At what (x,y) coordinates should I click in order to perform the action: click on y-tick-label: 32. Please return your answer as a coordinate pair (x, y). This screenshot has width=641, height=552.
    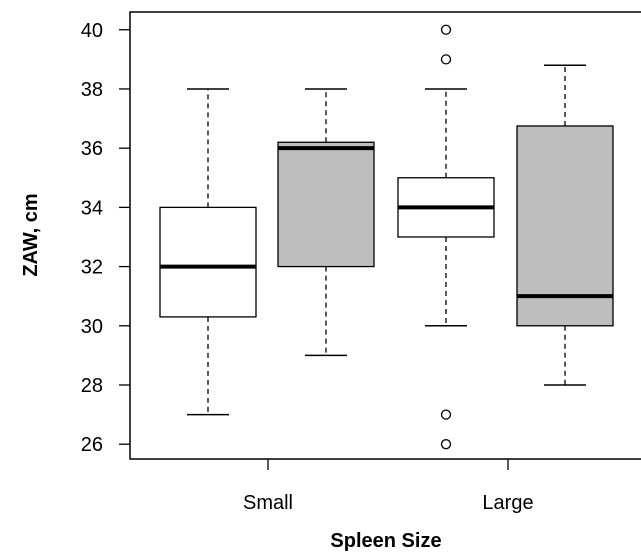
    Looking at the image, I should click on (92, 268).